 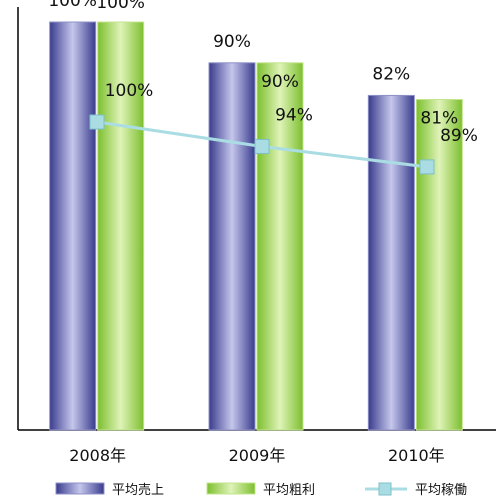 What do you see at coordinates (97, 455) in the screenshot?
I see `x-tick-label: 2008年` at bounding box center [97, 455].